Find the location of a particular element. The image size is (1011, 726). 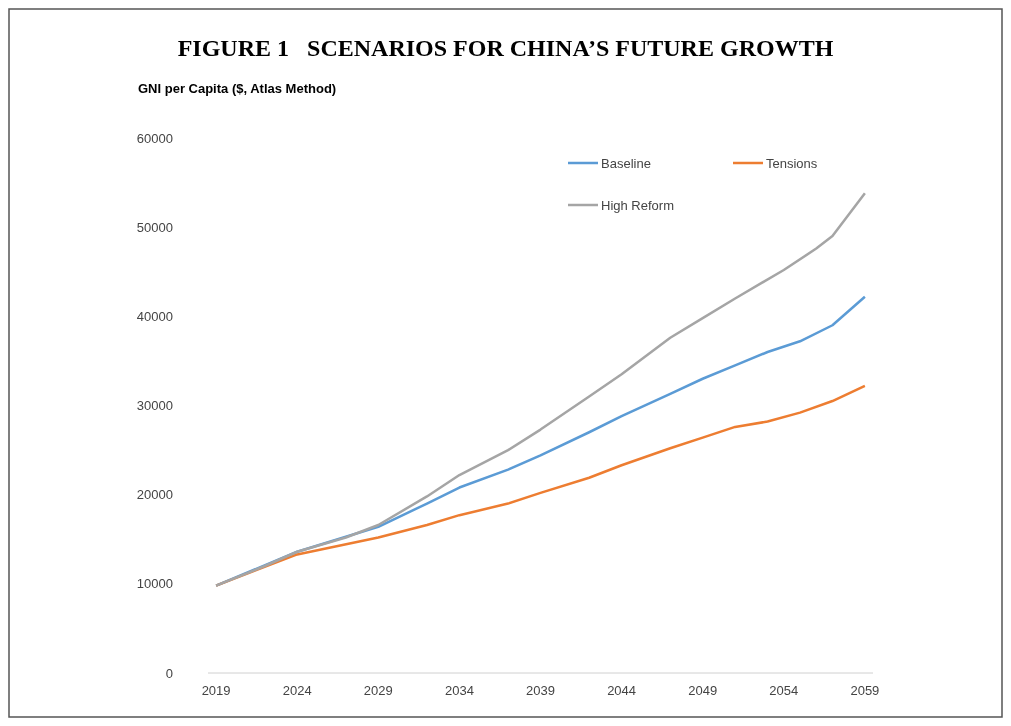

y-tick-label: 40000 is located at coordinates (154, 316).